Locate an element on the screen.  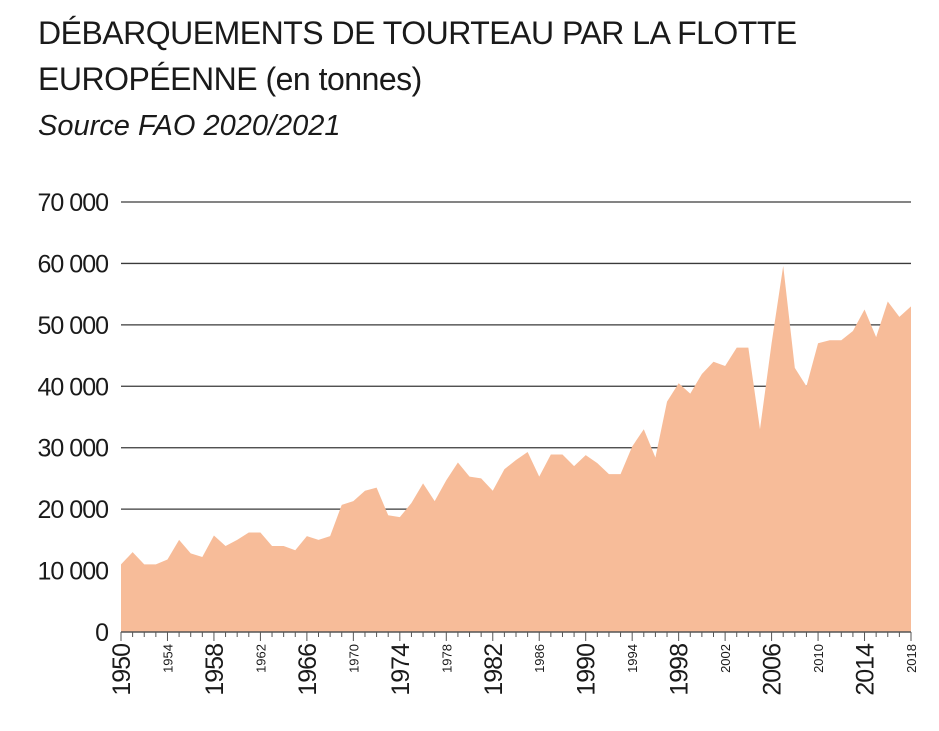
data-point-1960 is located at coordinates (237, 540).